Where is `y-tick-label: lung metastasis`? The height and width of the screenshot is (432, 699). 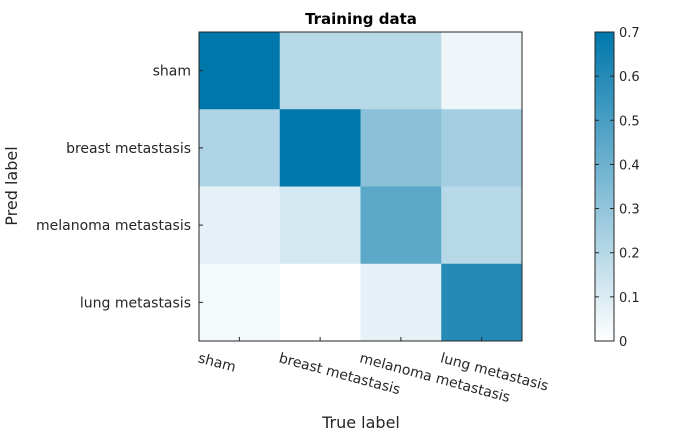 y-tick-label: lung metastasis is located at coordinates (135, 303).